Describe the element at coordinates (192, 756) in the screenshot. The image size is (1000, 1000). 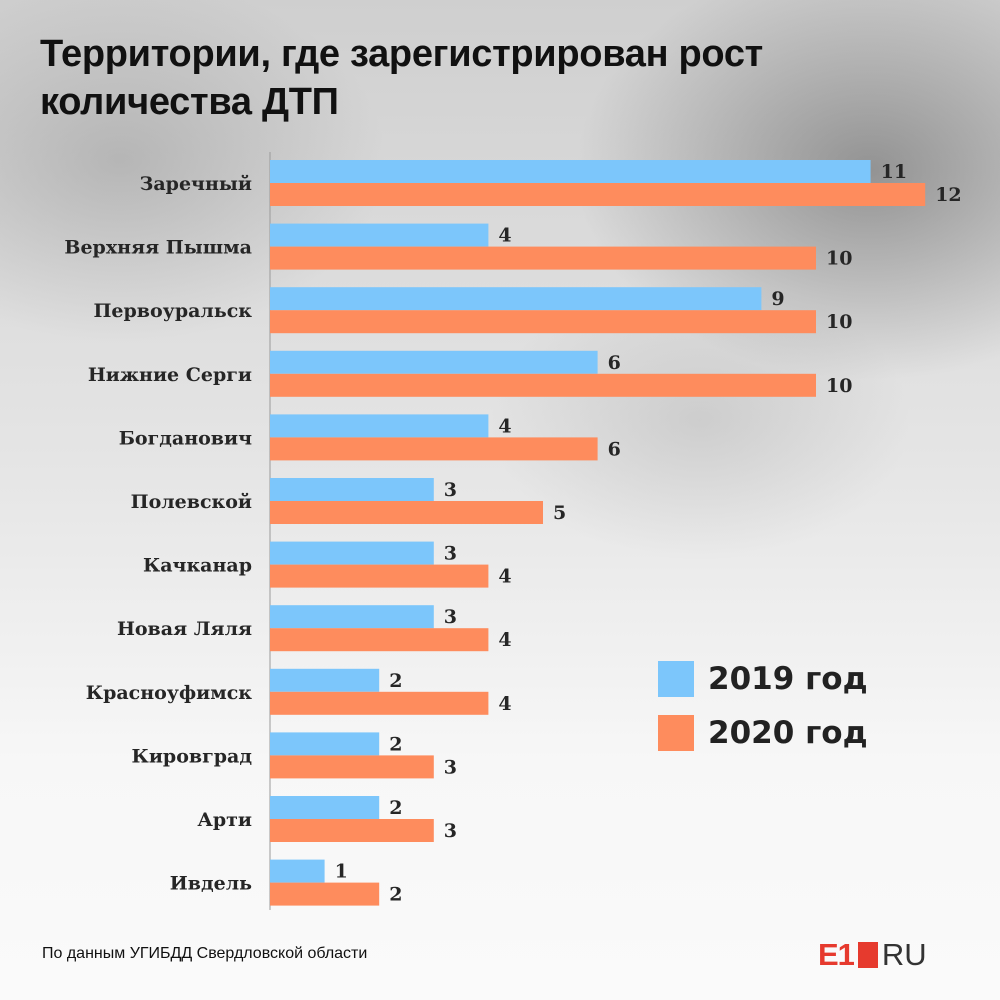
I see `category-label: Кировград` at that location.